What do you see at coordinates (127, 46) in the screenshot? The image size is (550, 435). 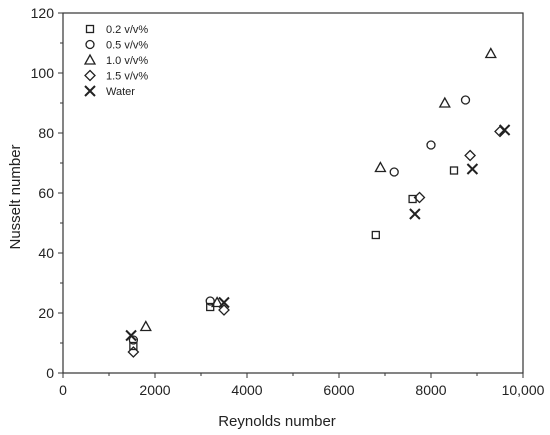 I see `legend-label: 0.5 v/v%` at bounding box center [127, 46].